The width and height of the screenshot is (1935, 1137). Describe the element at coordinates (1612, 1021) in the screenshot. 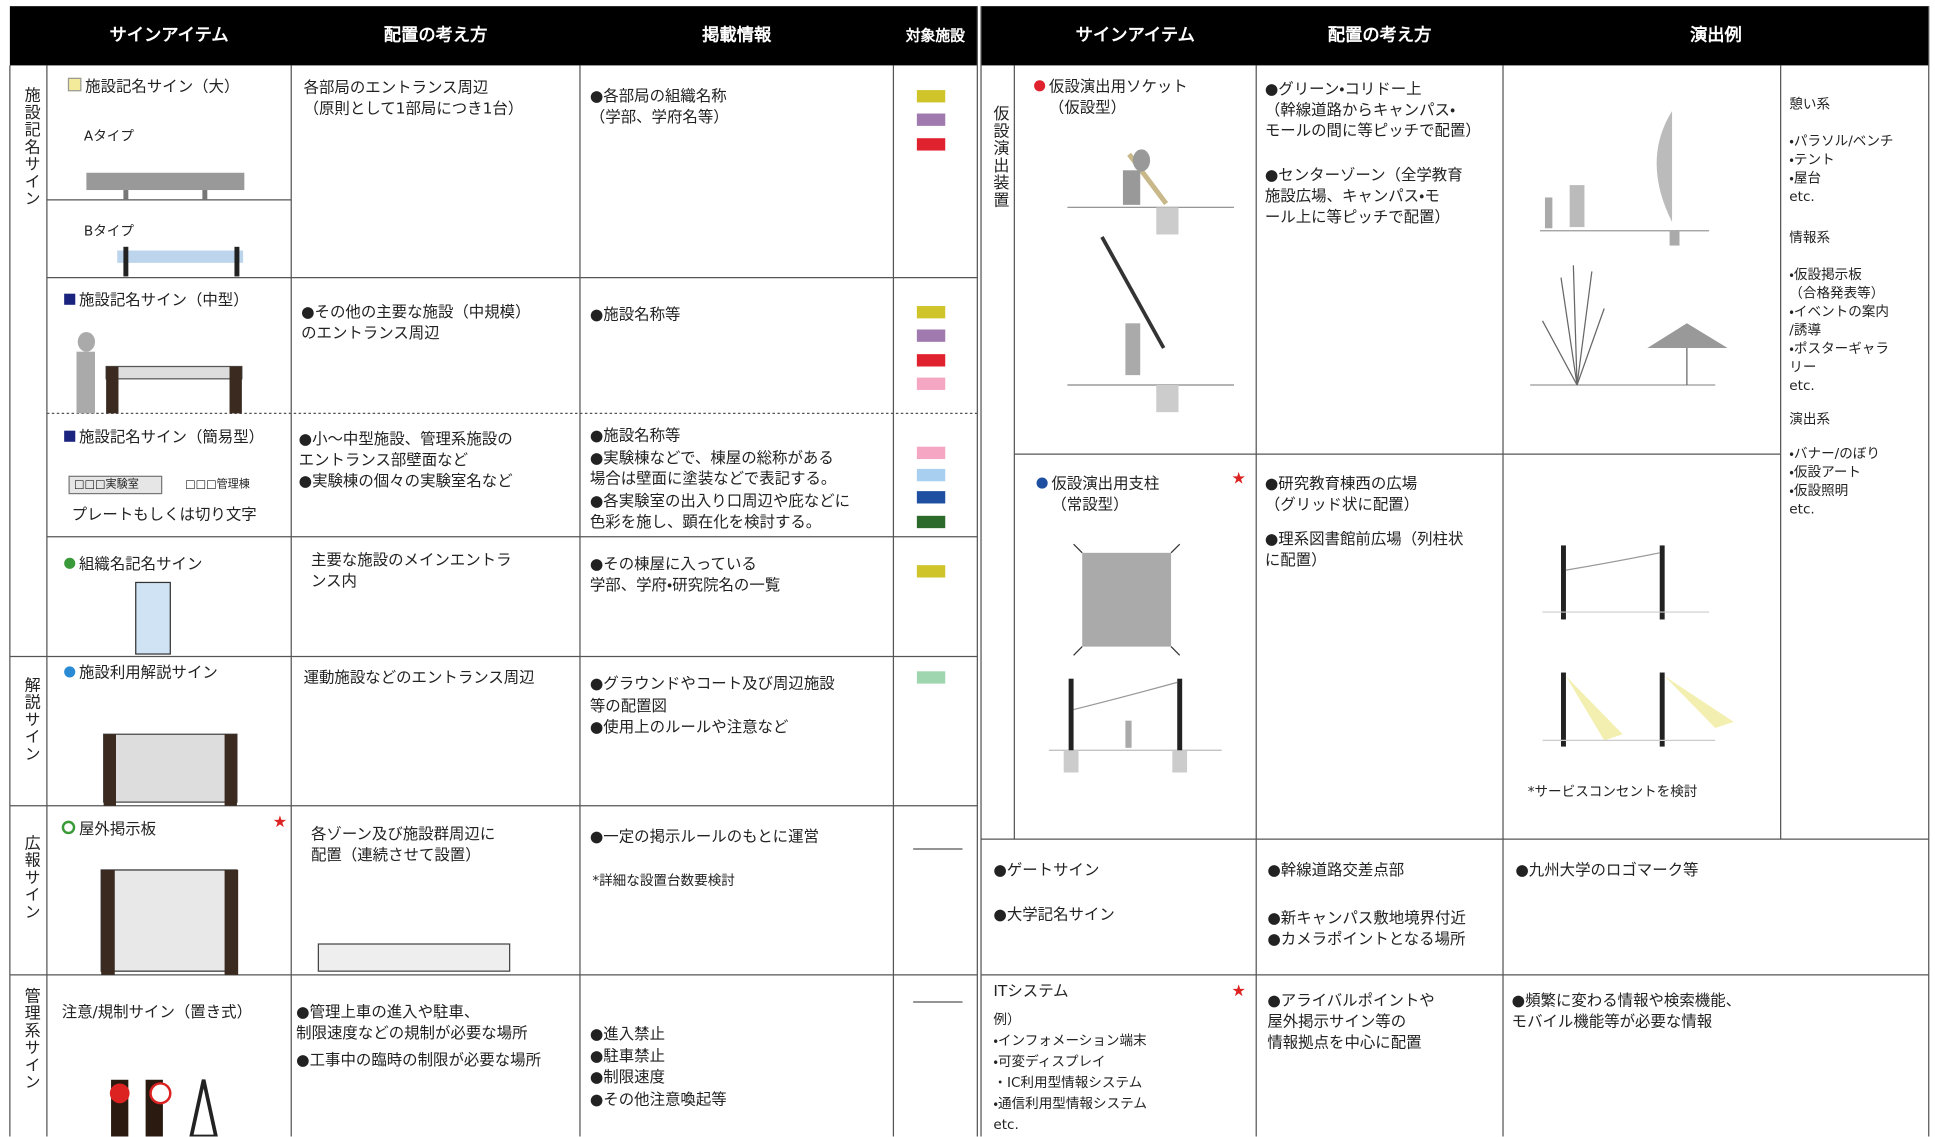

I see `text-line: モバイル機能等が必要な情報` at that location.